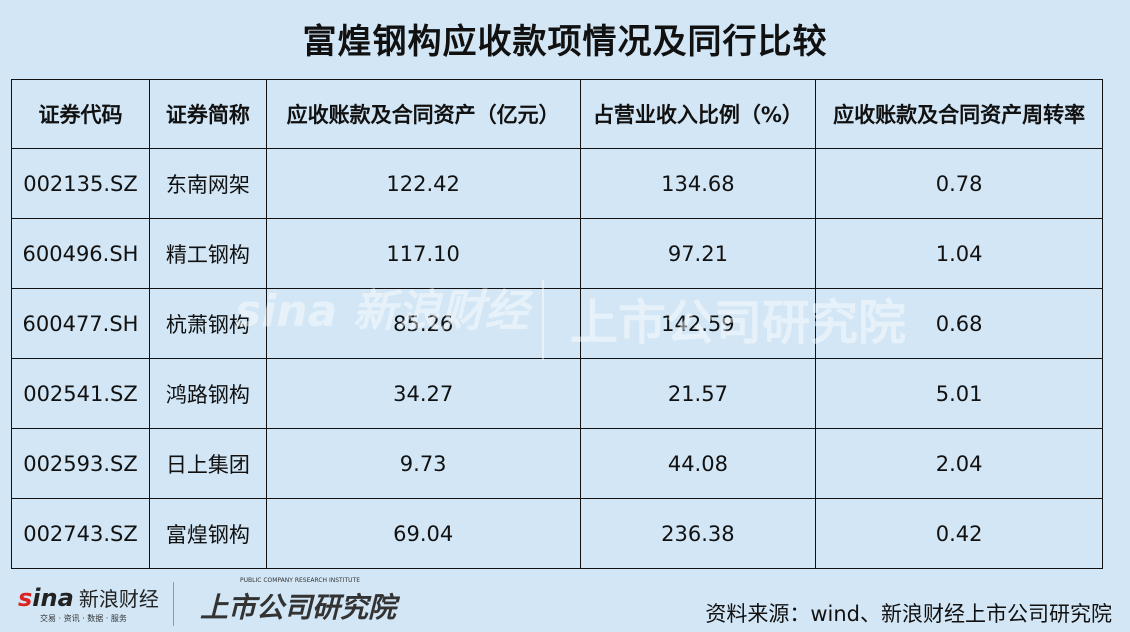  Describe the element at coordinates (423, 183) in the screenshot. I see `table-cell: 122.42` at that location.